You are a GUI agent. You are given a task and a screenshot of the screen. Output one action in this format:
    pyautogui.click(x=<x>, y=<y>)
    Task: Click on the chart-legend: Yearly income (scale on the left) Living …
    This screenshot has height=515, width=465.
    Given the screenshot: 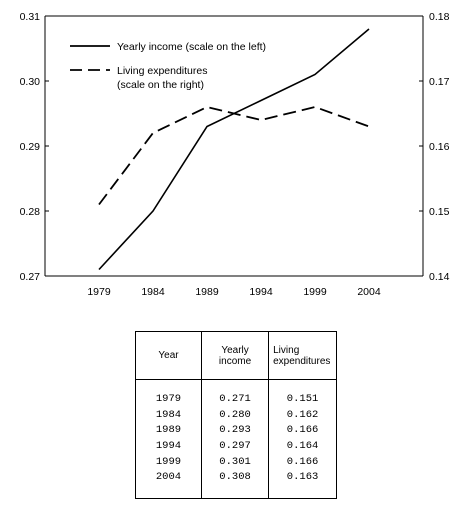 What is the action you would take?
    pyautogui.click(x=168, y=66)
    